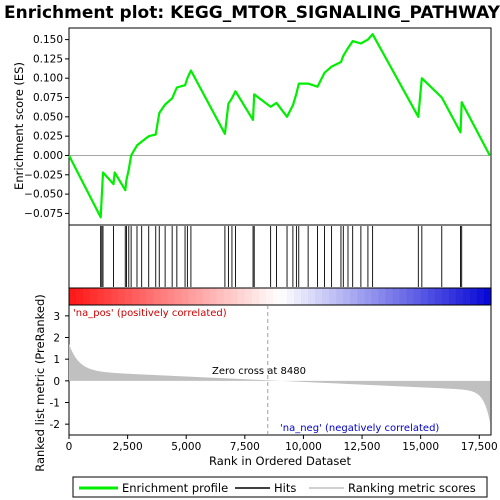 Image resolution: width=500 pixels, height=500 pixels. I want to click on legend-hits-label: Hits, so click(285, 488).